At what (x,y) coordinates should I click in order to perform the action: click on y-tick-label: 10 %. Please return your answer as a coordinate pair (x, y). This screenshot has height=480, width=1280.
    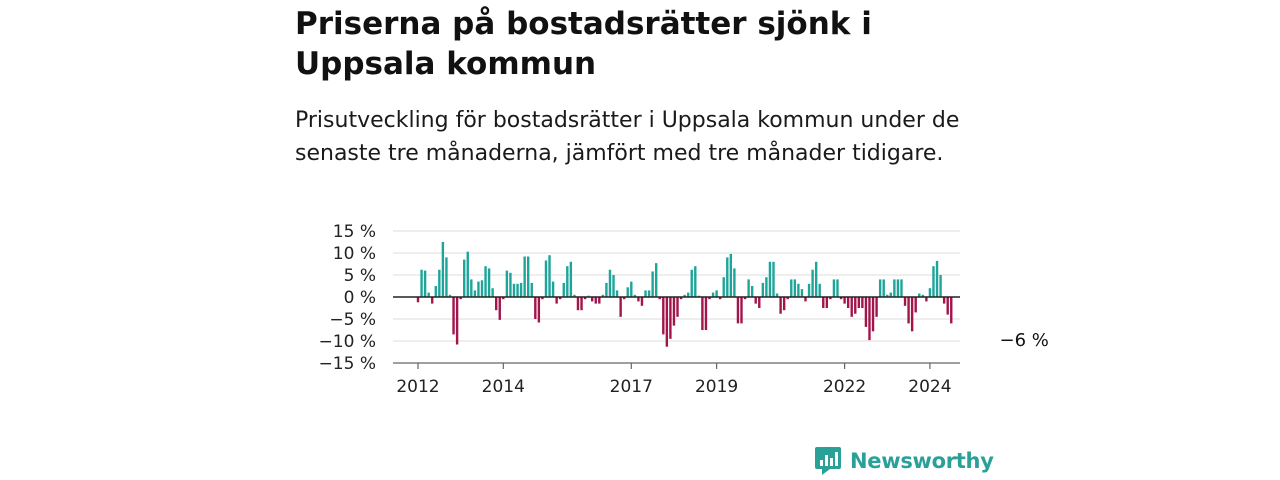
    Looking at the image, I should click on (354, 254).